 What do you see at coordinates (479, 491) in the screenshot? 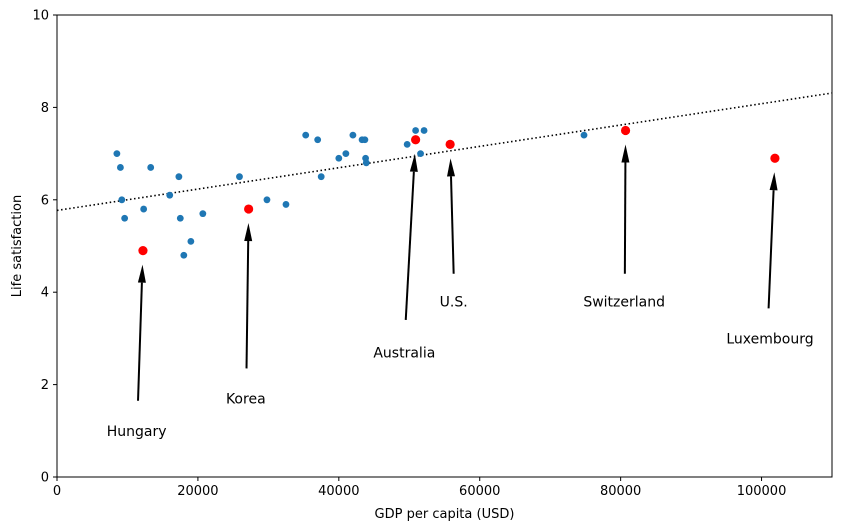
I see `x-tick-label: 60000` at bounding box center [479, 491].